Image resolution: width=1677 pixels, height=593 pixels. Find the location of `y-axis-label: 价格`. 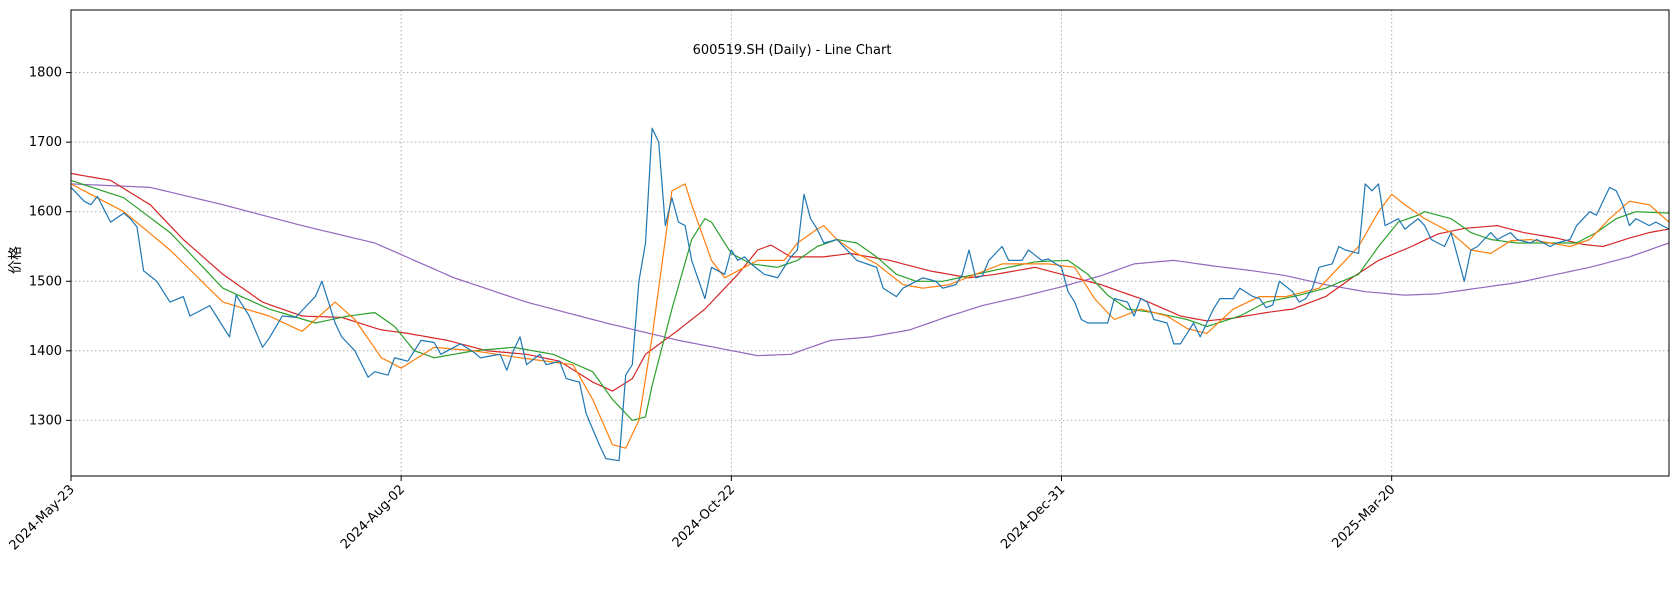

y-axis-label: 价格 is located at coordinates (16, 260).